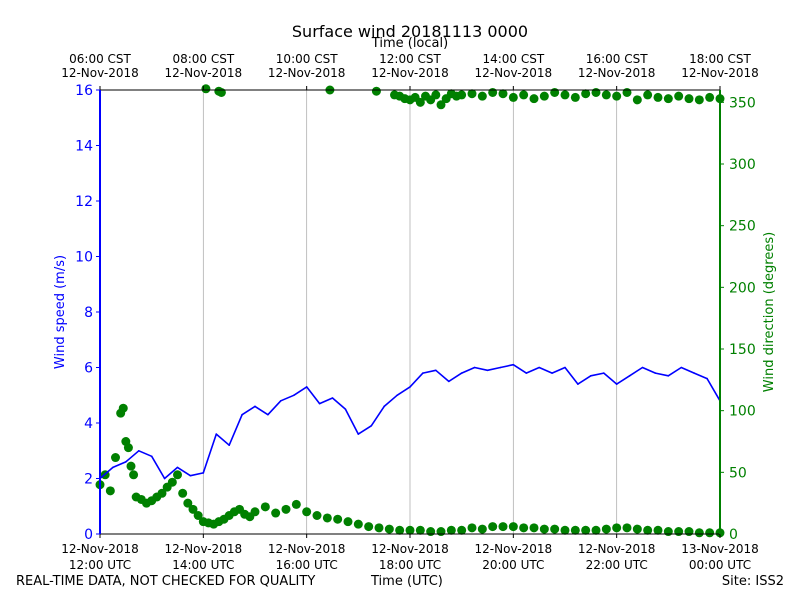  Describe the element at coordinates (203, 565) in the screenshot. I see `x-tick-label-utc: 14:00 UTC` at that location.